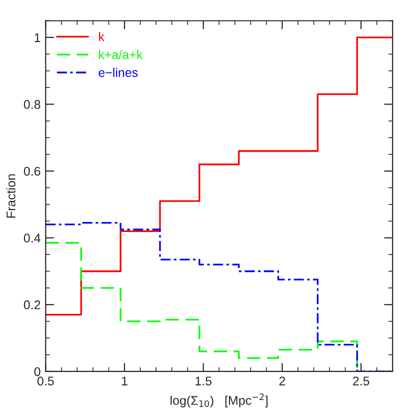 The image size is (415, 415). What do you see at coordinates (118, 72) in the screenshot?
I see `legend-label: e−lines` at bounding box center [118, 72].